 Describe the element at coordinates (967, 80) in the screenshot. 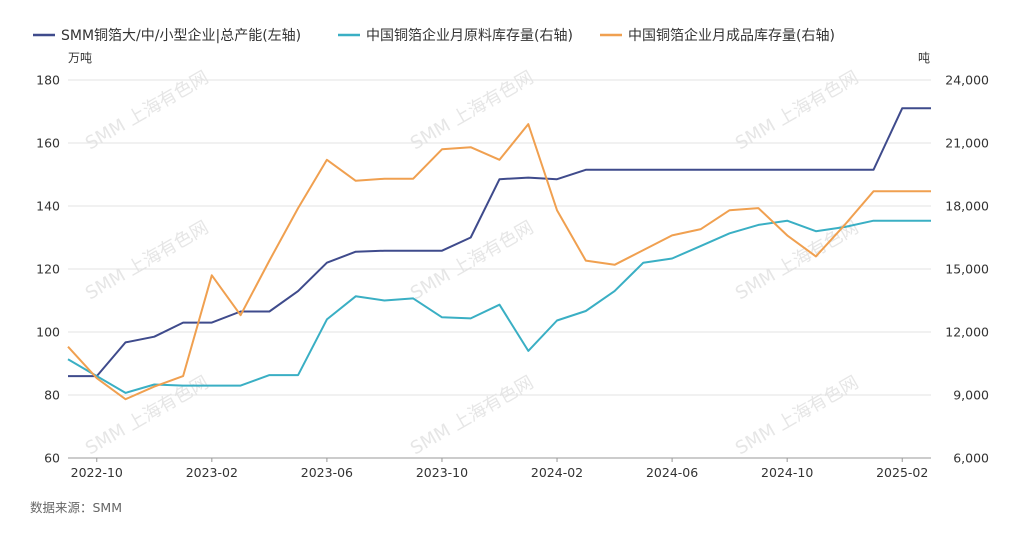

I see `right-axis-tick-label: 24,000` at that location.